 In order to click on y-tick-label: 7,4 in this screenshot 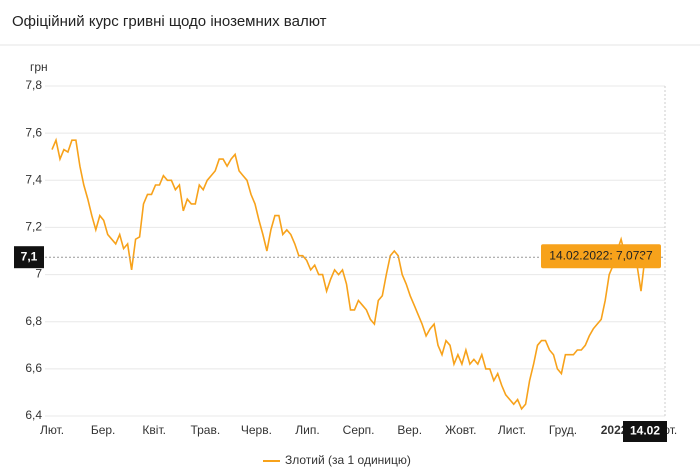, I will do `click(33, 179)`.